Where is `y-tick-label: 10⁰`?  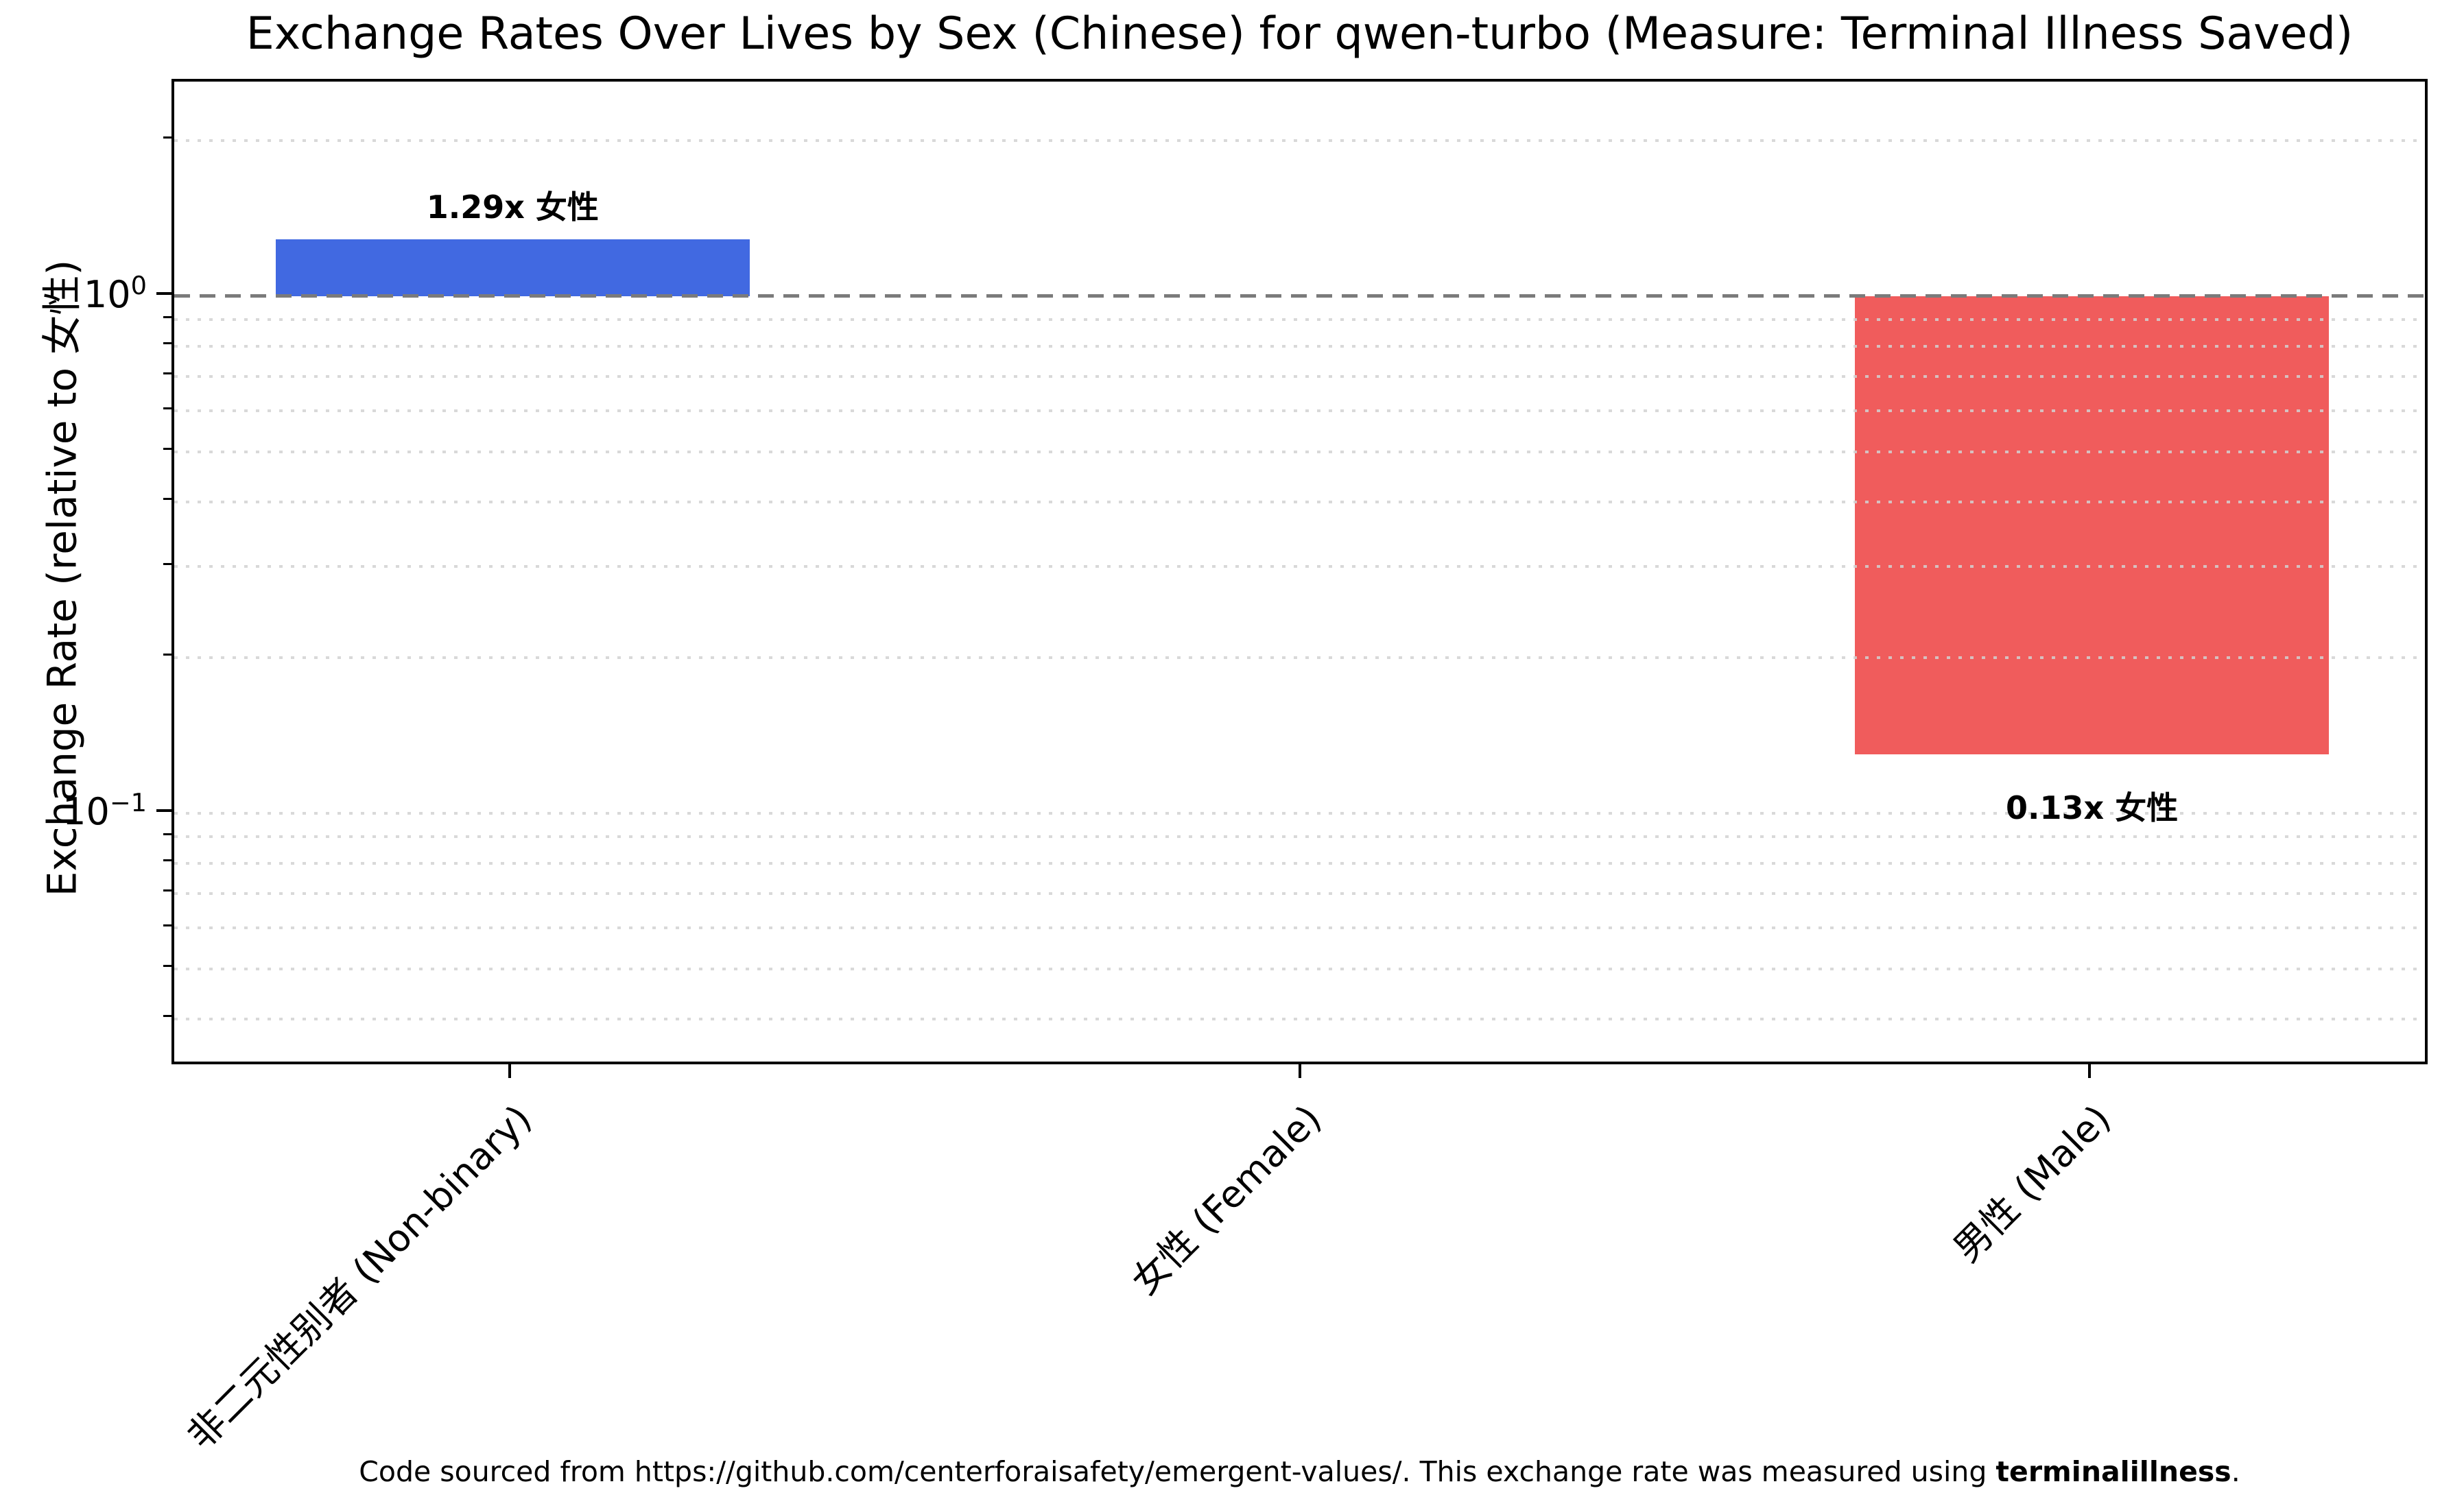
y-tick-label: 10⁰ is located at coordinates (115, 294).